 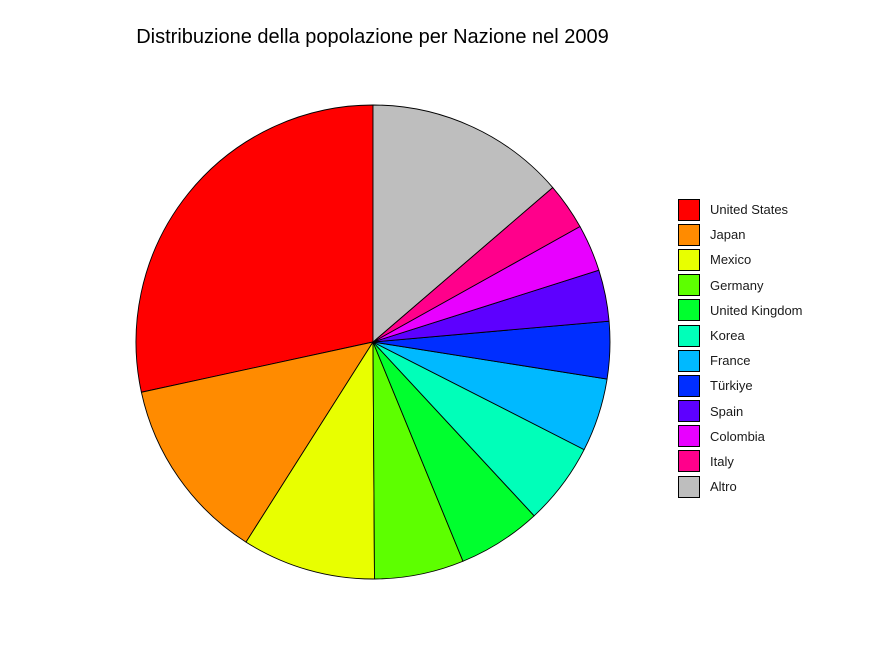 What do you see at coordinates (310, 460) in the screenshot?
I see `pie-slice-mexico` at bounding box center [310, 460].